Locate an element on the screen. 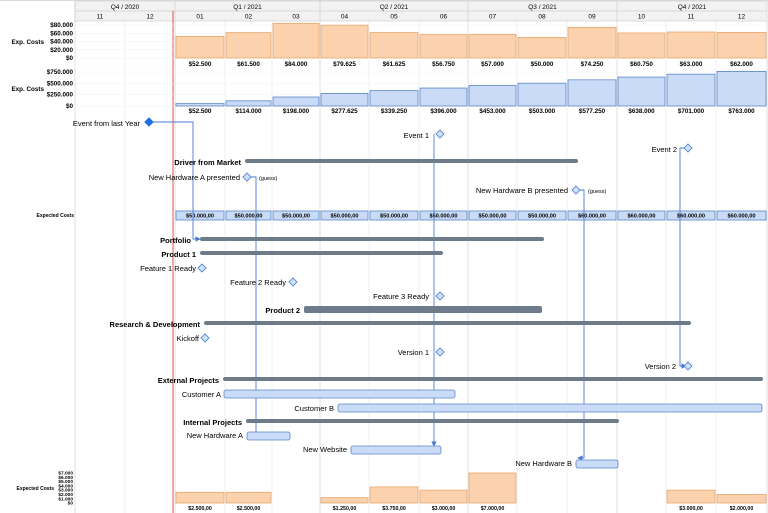 Image resolution: width=768 pixels, height=513 pixels. guess-b-note: (guess) is located at coordinates (597, 192).